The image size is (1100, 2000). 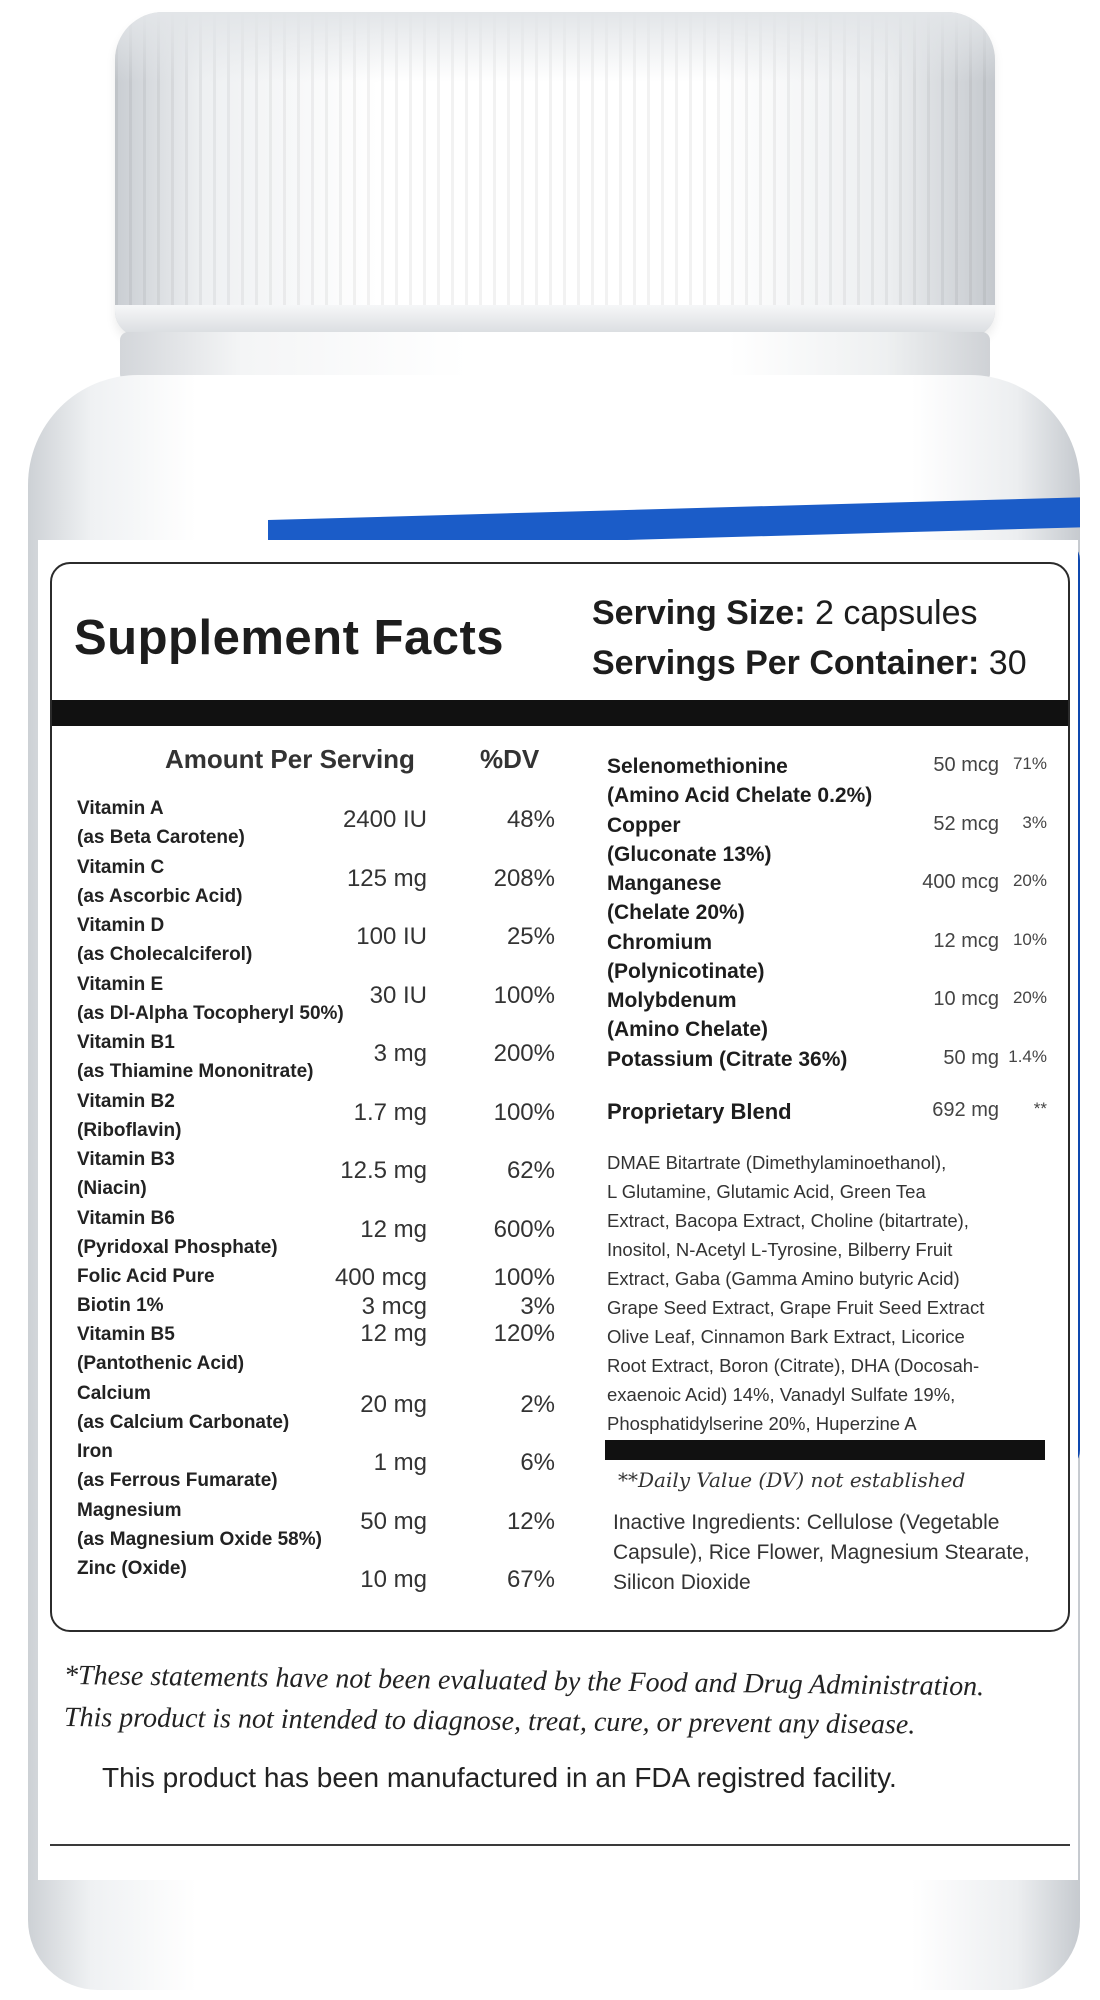 What do you see at coordinates (966, 765) in the screenshot?
I see `nutrient-amount: 50 mcg` at bounding box center [966, 765].